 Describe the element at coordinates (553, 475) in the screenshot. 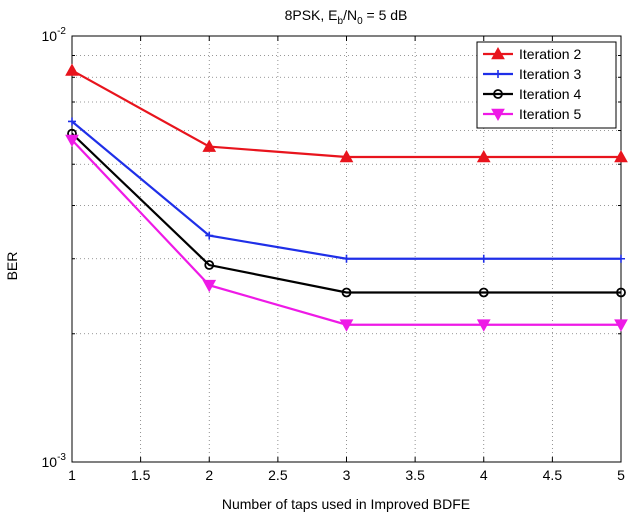

I see `x-tick-label: 4.5` at that location.